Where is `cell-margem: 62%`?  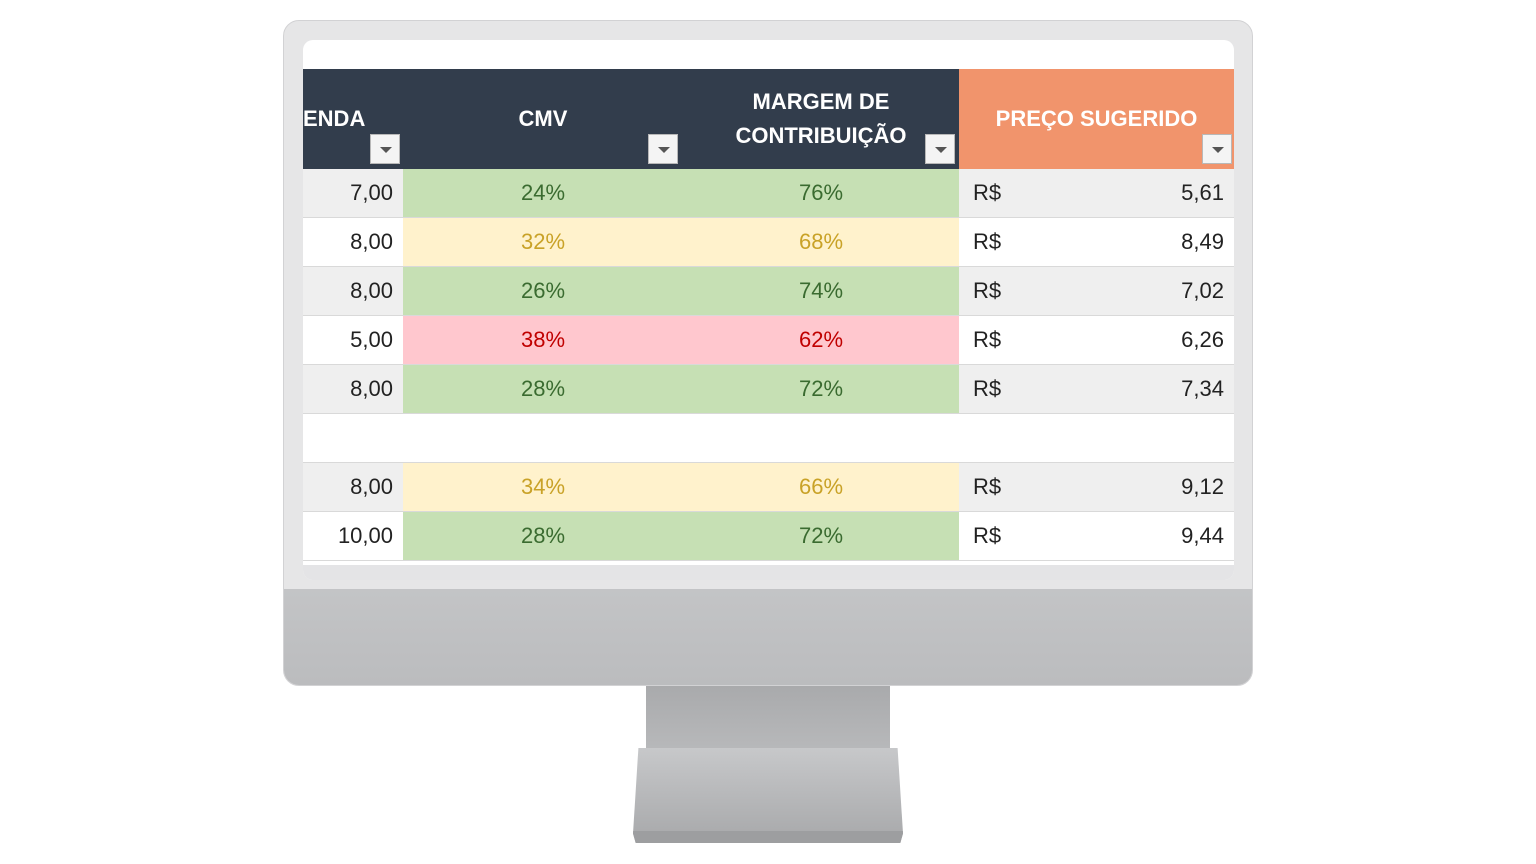 cell-margem: 62% is located at coordinates (821, 340).